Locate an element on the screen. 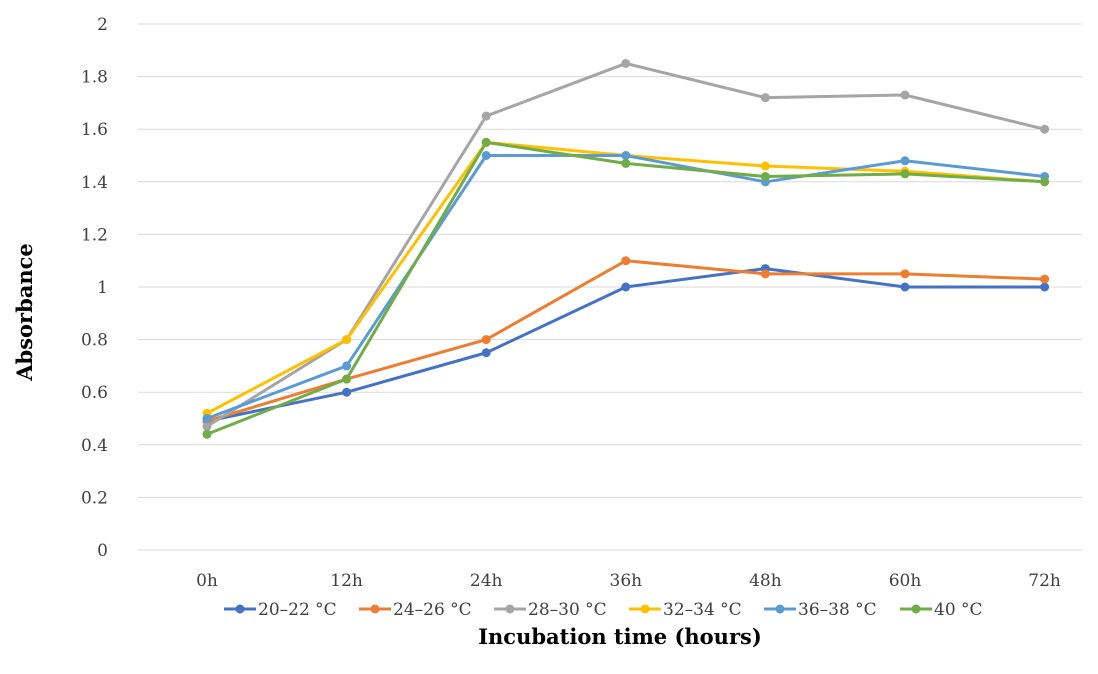 The width and height of the screenshot is (1098, 674). legend-item: 40 °C is located at coordinates (941, 610).